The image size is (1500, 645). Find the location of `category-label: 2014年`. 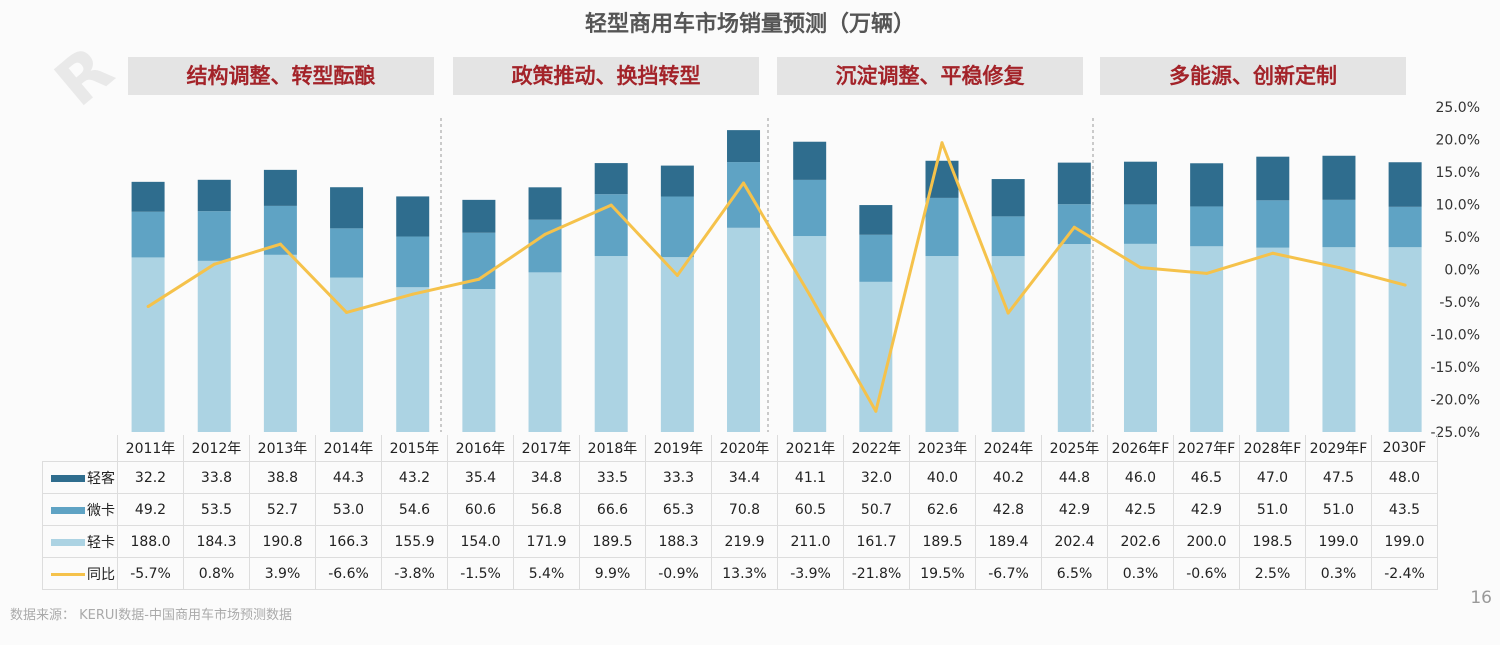

category-label: 2014年 is located at coordinates (348, 448).